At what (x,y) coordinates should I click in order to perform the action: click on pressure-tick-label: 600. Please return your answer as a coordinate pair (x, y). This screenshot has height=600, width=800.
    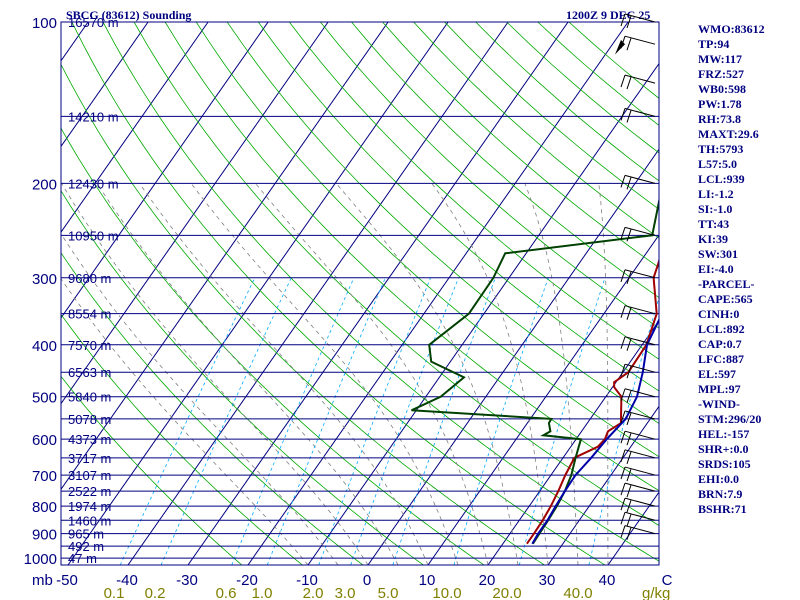
    Looking at the image, I should click on (44, 440).